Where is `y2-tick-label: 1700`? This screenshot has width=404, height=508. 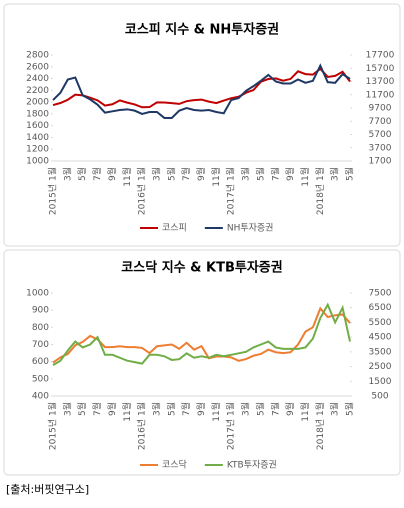
y2-tick-label: 1700 is located at coordinates (380, 162).